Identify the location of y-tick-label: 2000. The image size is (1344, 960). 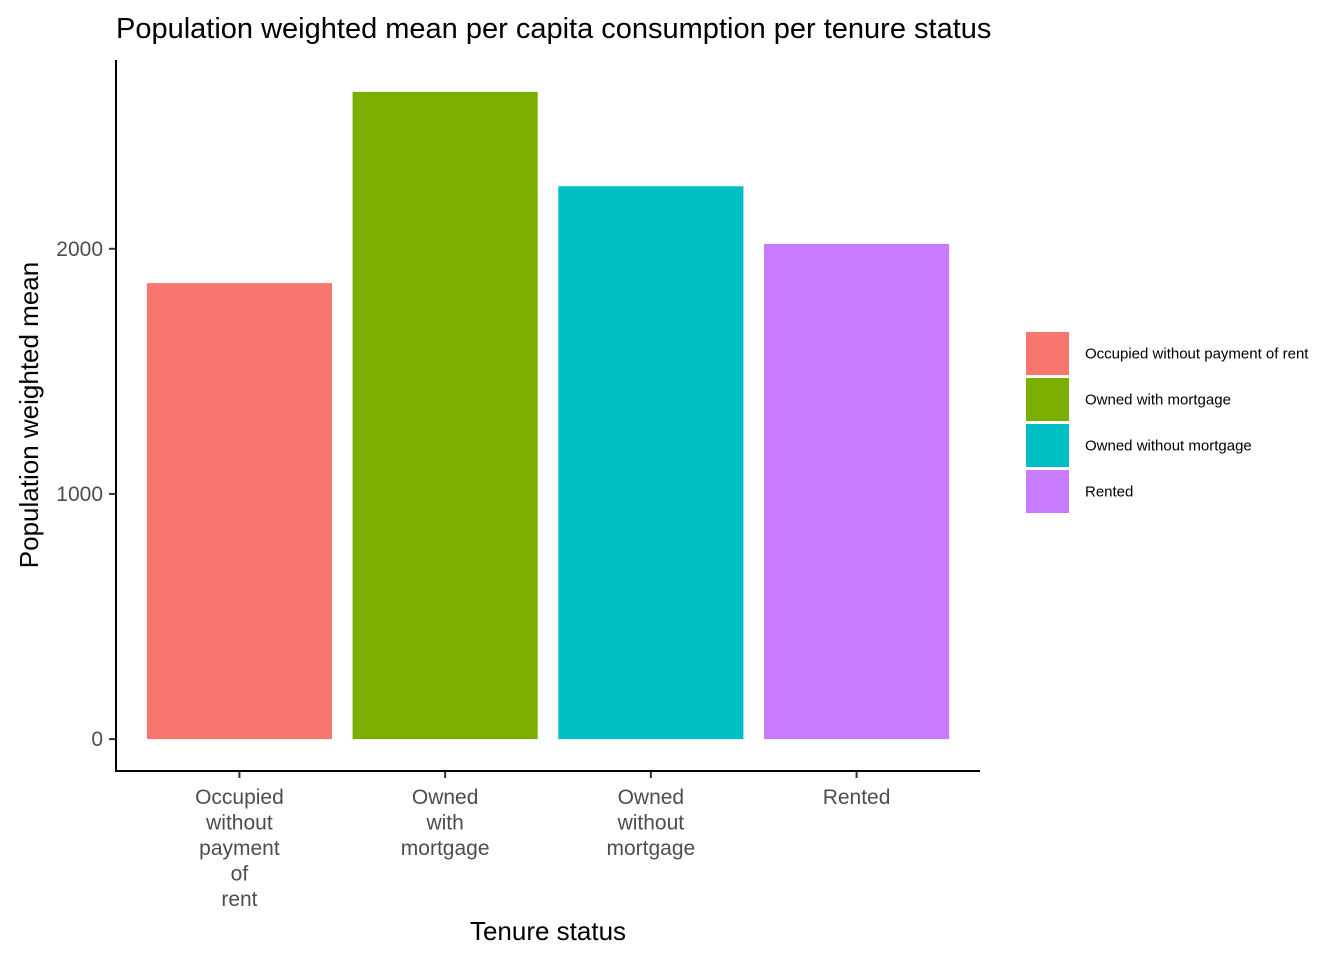
(79, 249).